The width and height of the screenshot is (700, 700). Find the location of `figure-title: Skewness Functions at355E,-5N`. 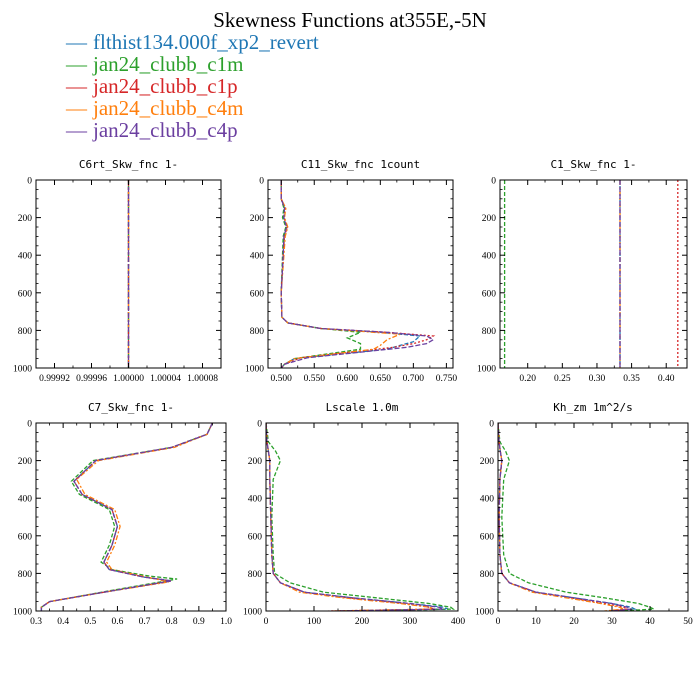

figure-title: Skewness Functions at355E,-5N is located at coordinates (350, 20).